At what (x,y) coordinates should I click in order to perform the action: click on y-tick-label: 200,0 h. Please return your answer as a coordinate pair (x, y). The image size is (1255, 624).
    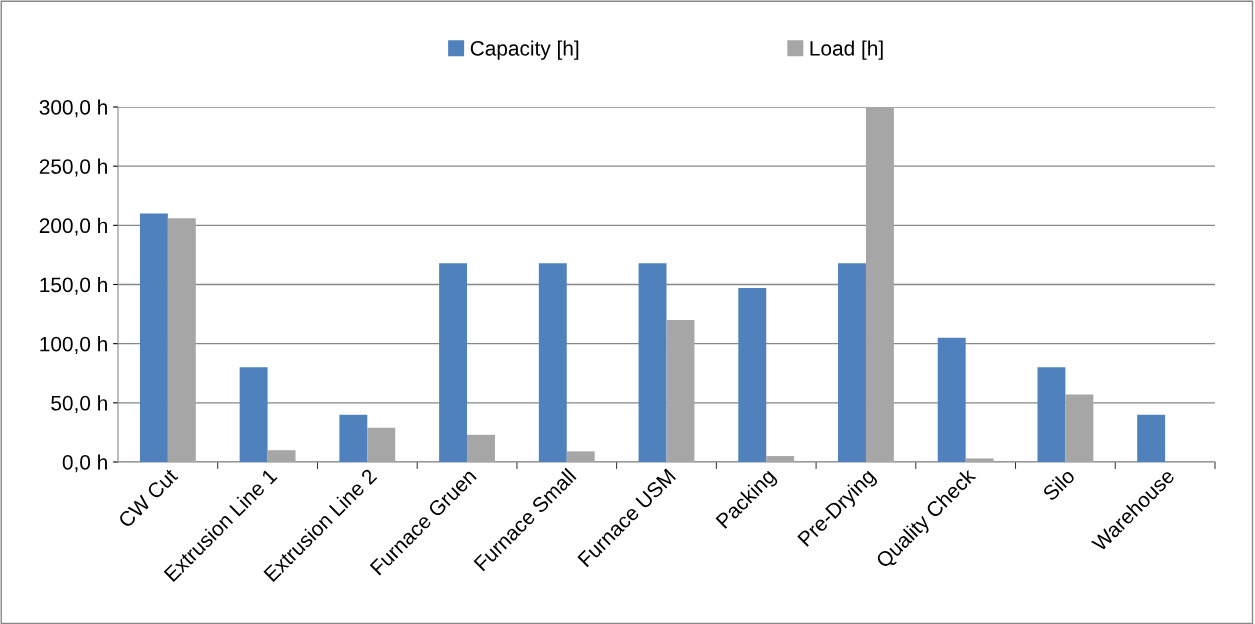
    Looking at the image, I should click on (73, 226).